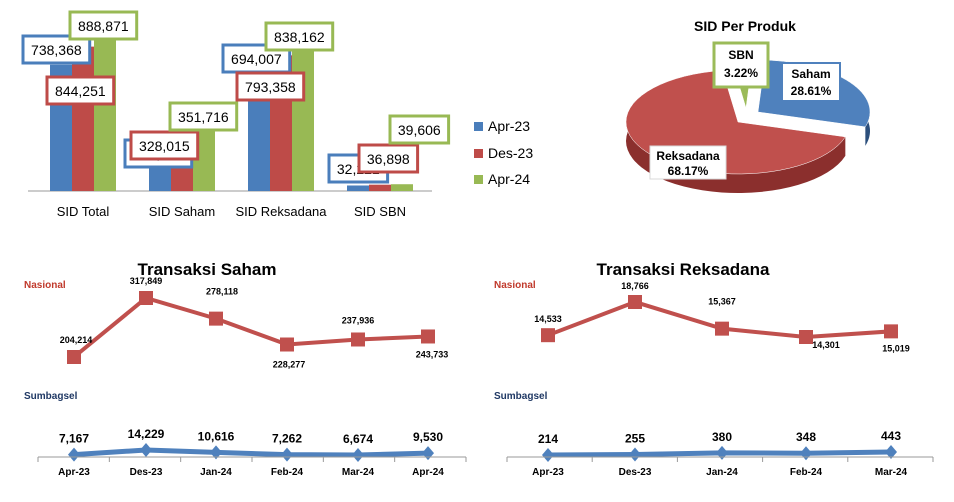 The width and height of the screenshot is (954, 502). Describe the element at coordinates (303, 119) in the screenshot. I see `bar-apr24-sid-reksadana` at that location.